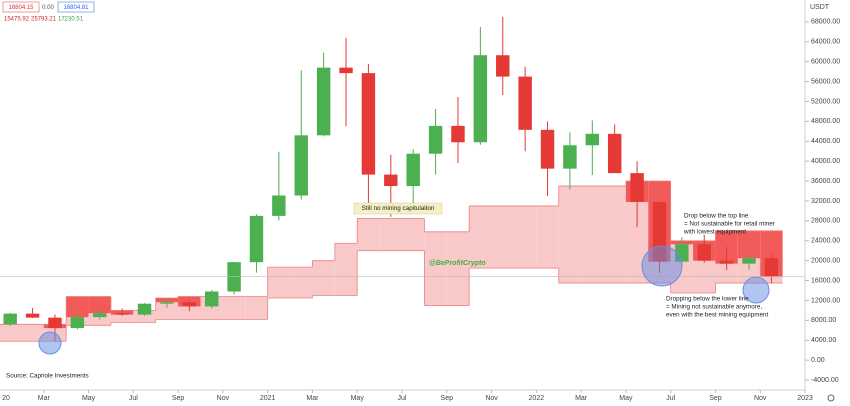  I want to click on spread: 0.00, so click(48, 8).